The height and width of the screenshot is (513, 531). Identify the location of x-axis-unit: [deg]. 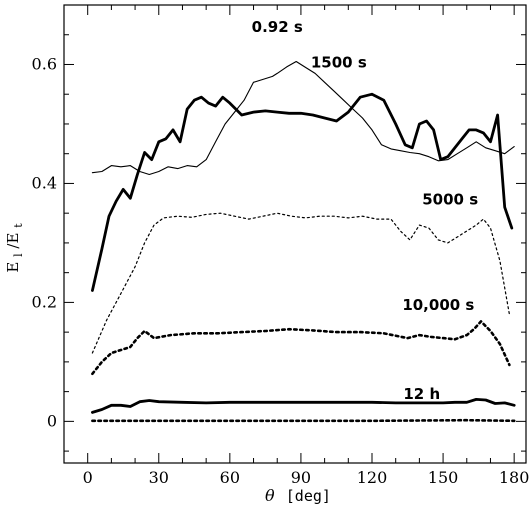
(308, 496).